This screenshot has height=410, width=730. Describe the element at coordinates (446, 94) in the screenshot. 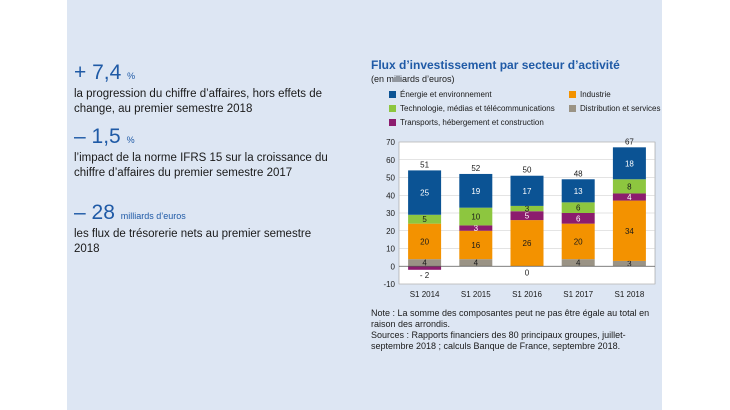

I see `legend-label: Énergie et environnement` at that location.